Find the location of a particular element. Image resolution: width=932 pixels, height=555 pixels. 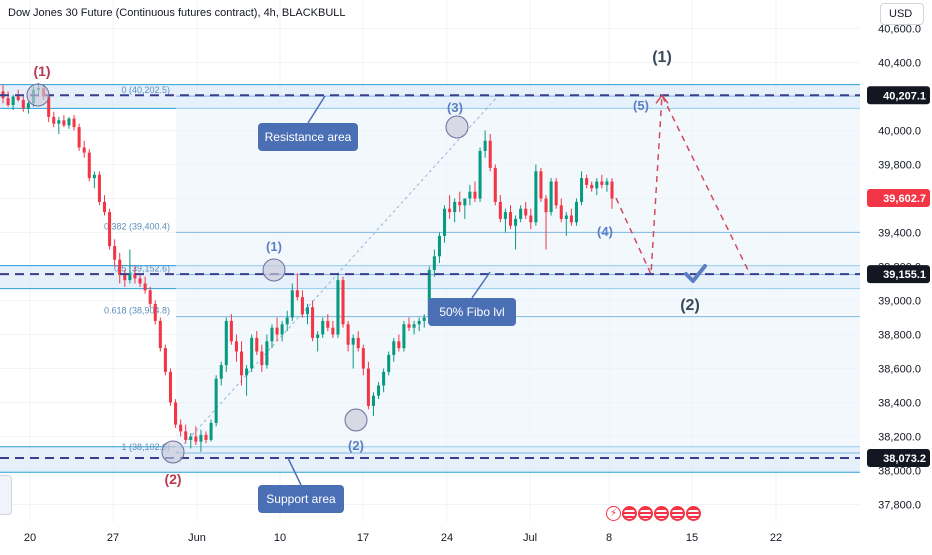

event-markers: ⚡ is located at coordinates (653, 515).